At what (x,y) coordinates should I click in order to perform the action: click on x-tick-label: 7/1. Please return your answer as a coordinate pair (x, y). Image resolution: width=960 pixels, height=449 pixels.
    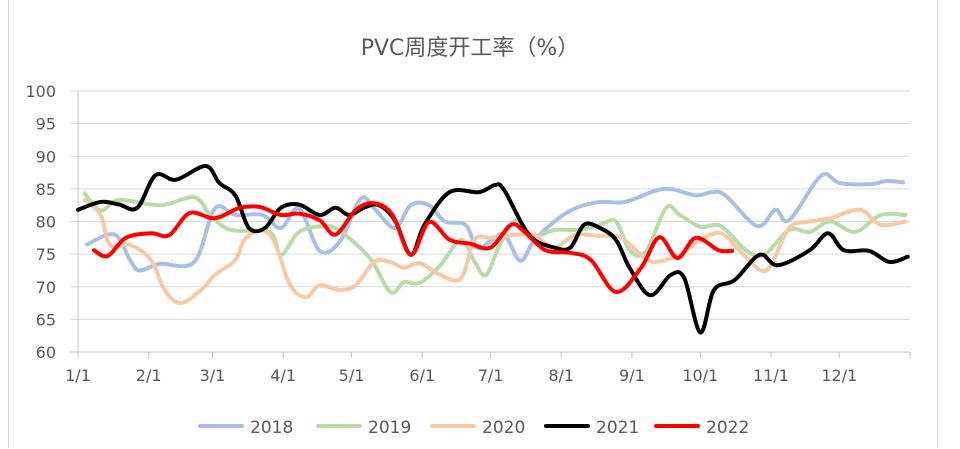
    Looking at the image, I should click on (491, 375).